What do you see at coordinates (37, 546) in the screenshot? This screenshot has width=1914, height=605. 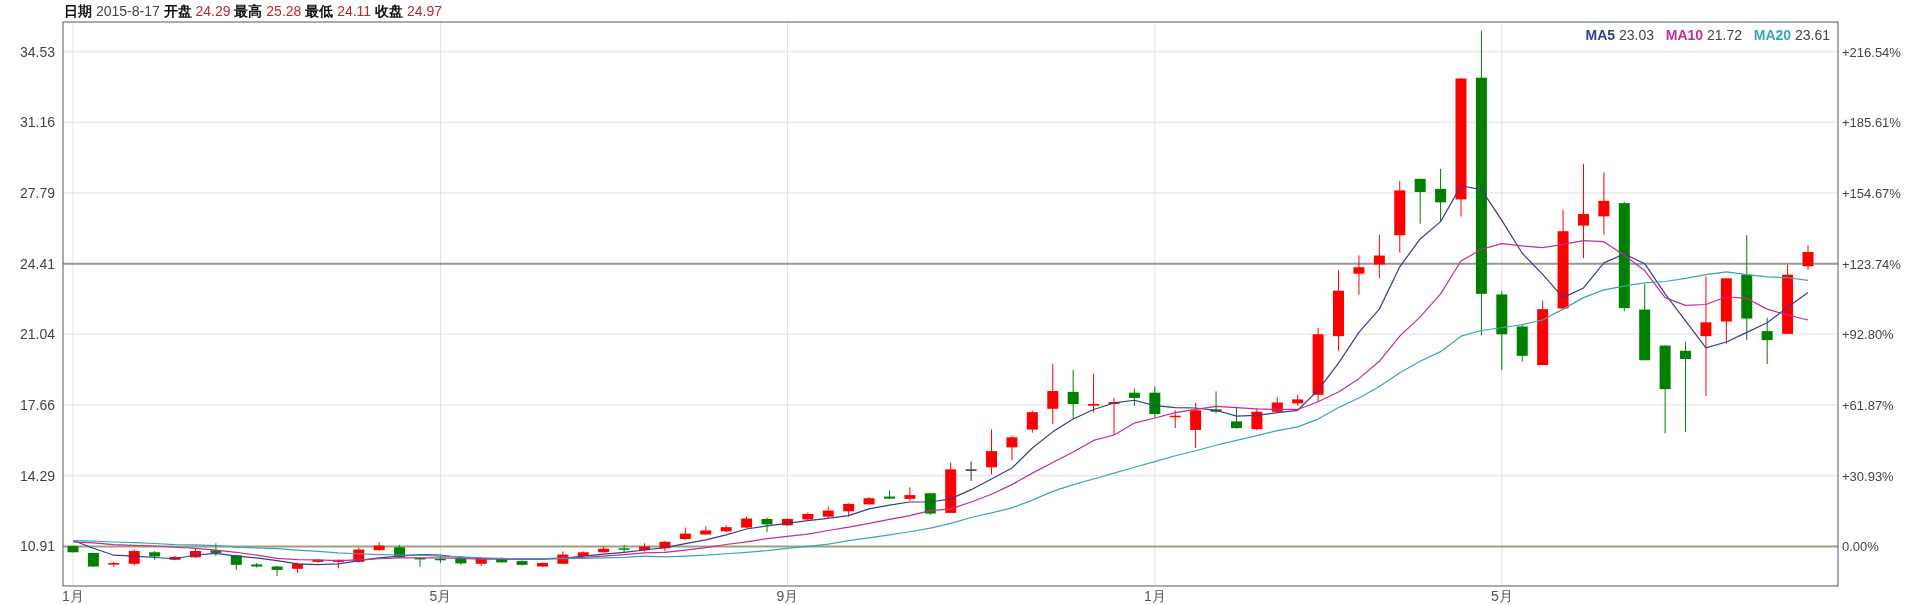 I see `y-tick-label: 10.91` at bounding box center [37, 546].